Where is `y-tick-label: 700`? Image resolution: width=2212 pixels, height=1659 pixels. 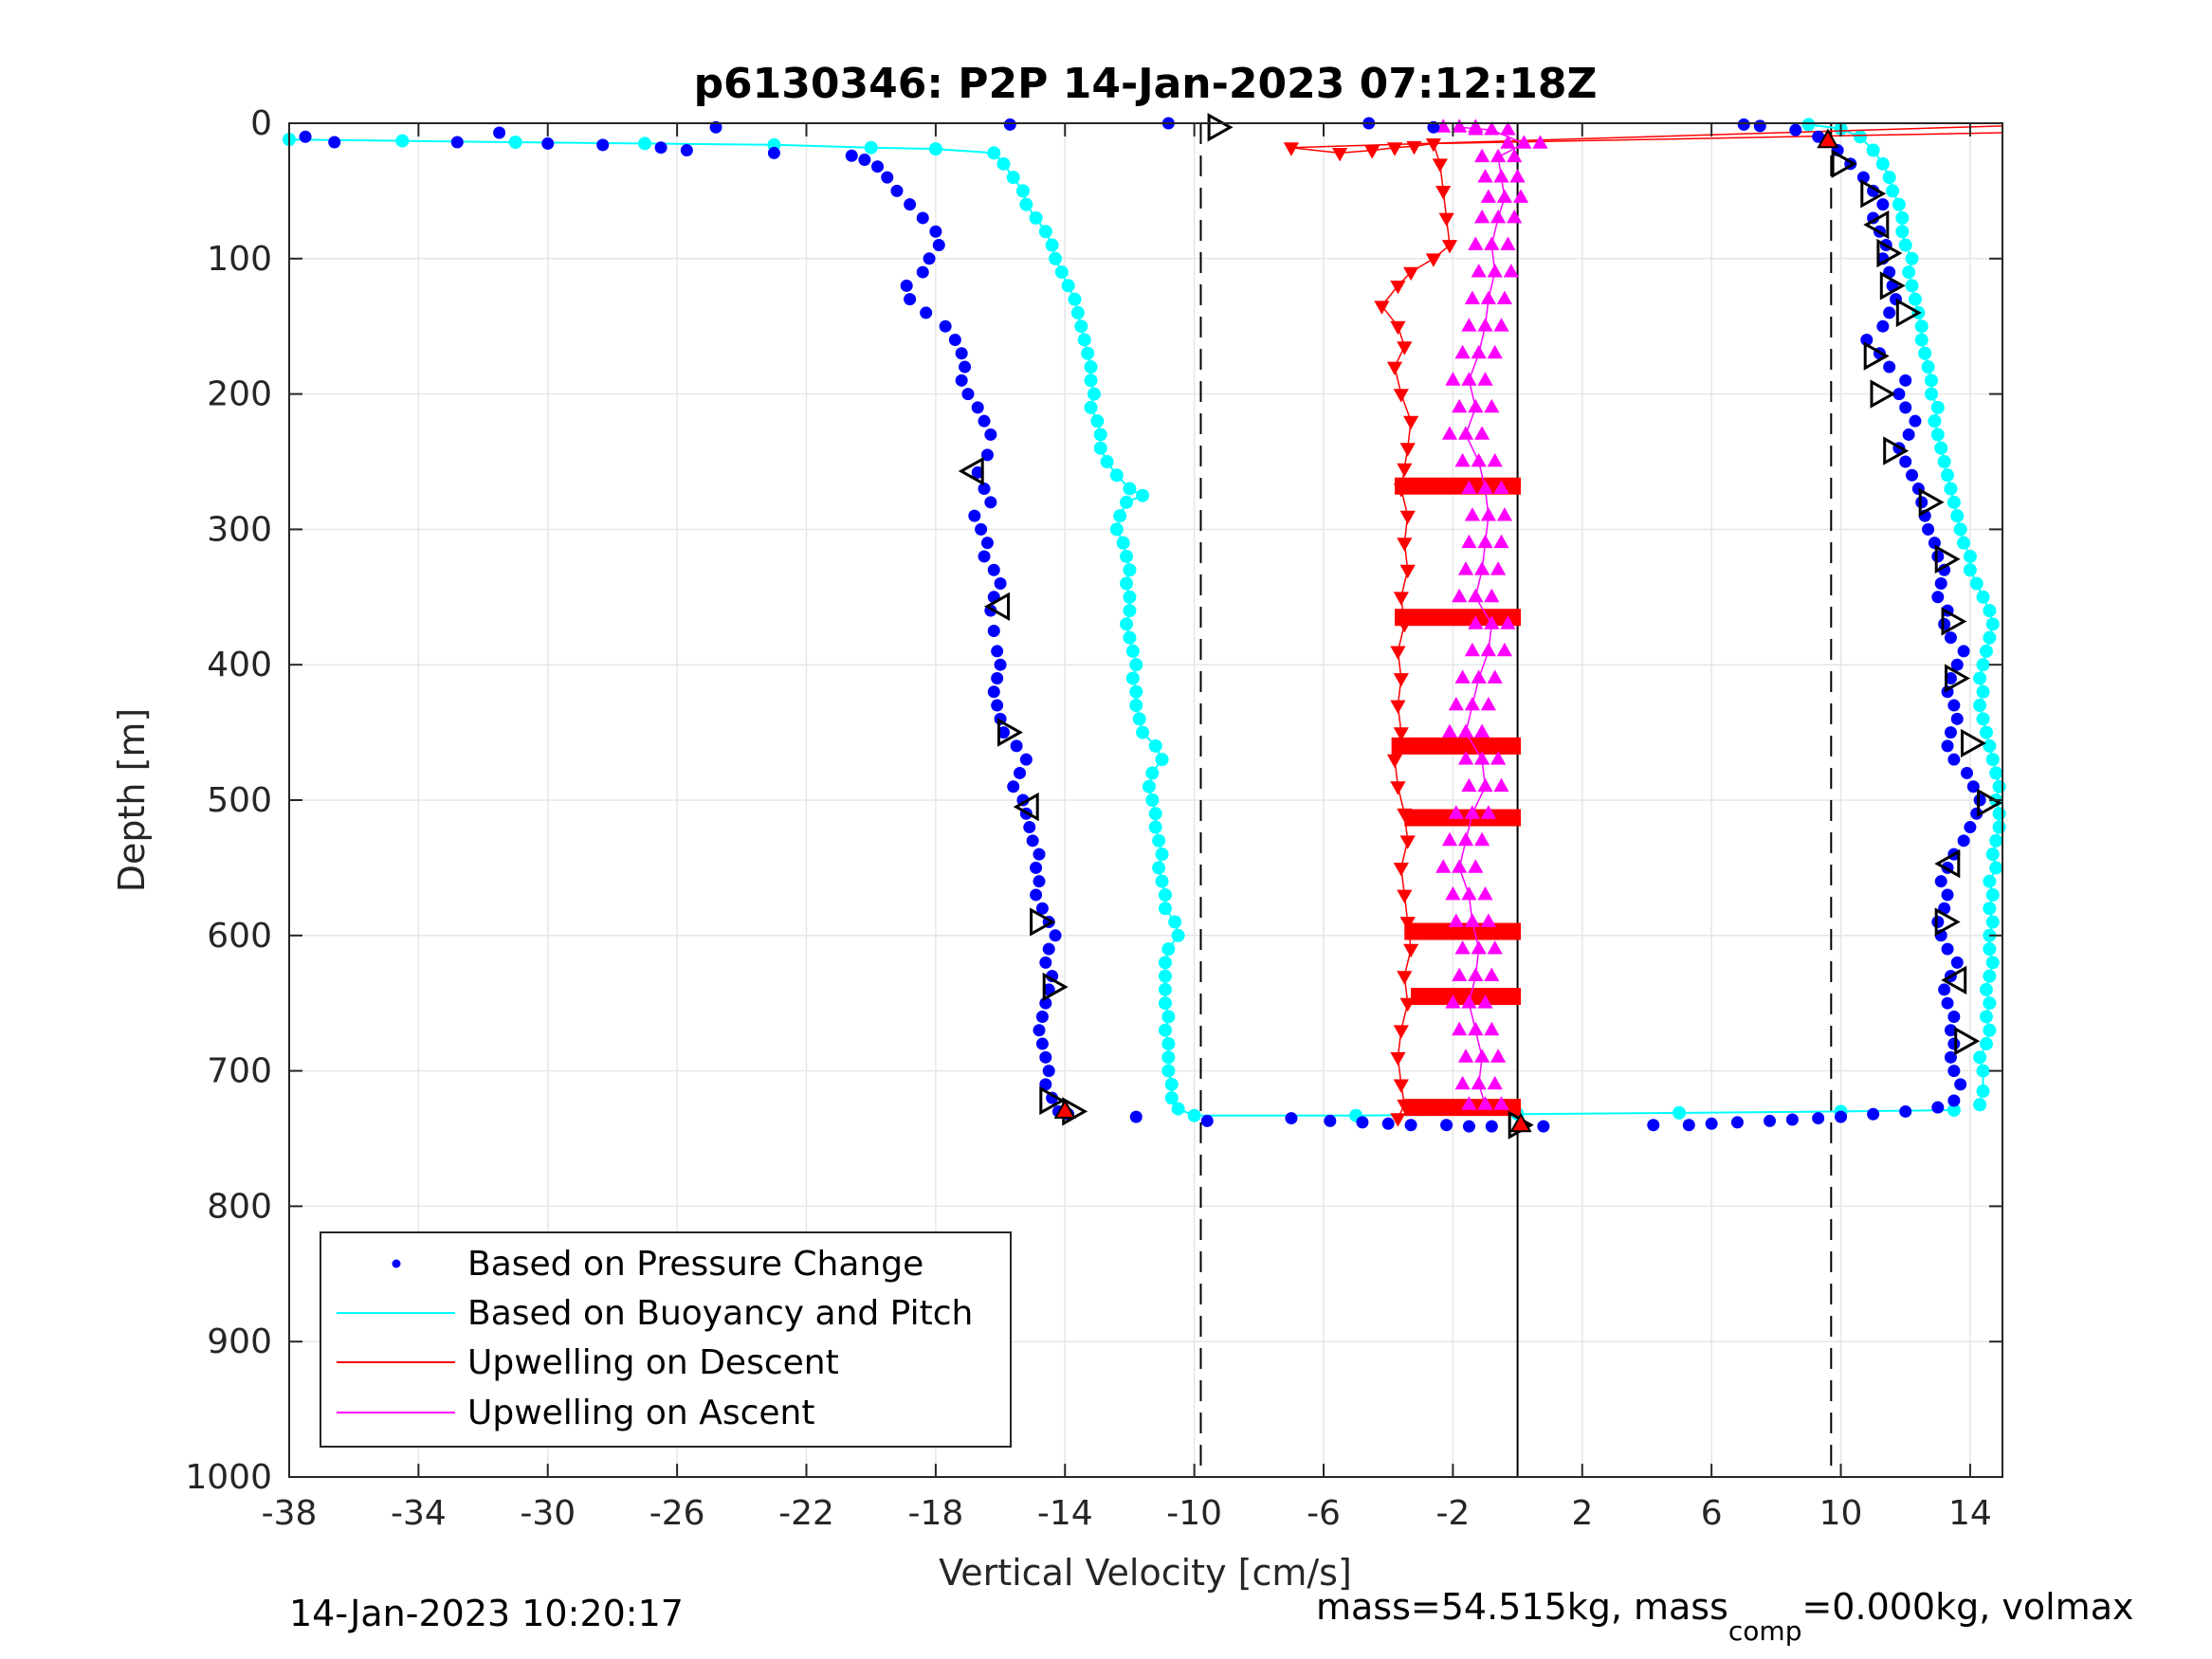
y-tick-label: 700 is located at coordinates (239, 1071).